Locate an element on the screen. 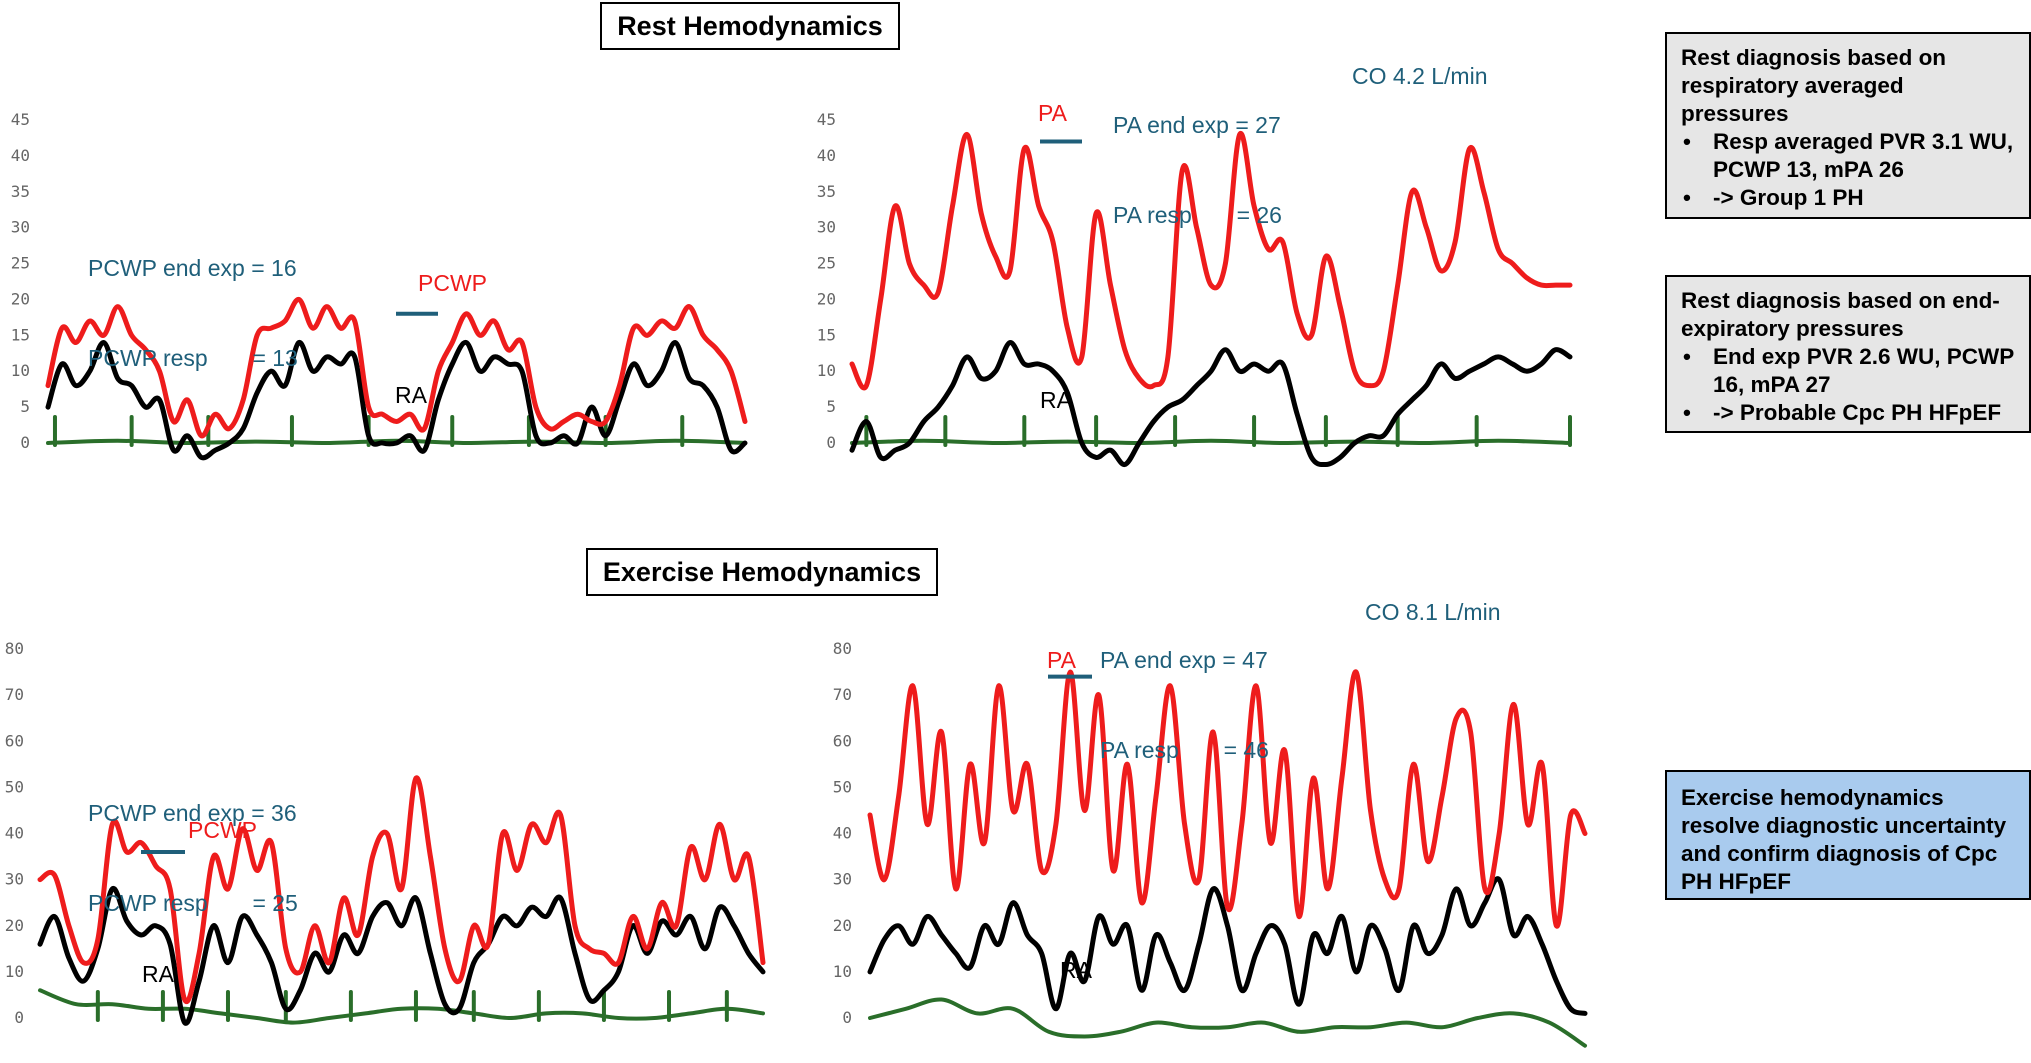 This screenshot has height=1063, width=2031. rest-title: Rest Hemodynamics is located at coordinates (750, 26).